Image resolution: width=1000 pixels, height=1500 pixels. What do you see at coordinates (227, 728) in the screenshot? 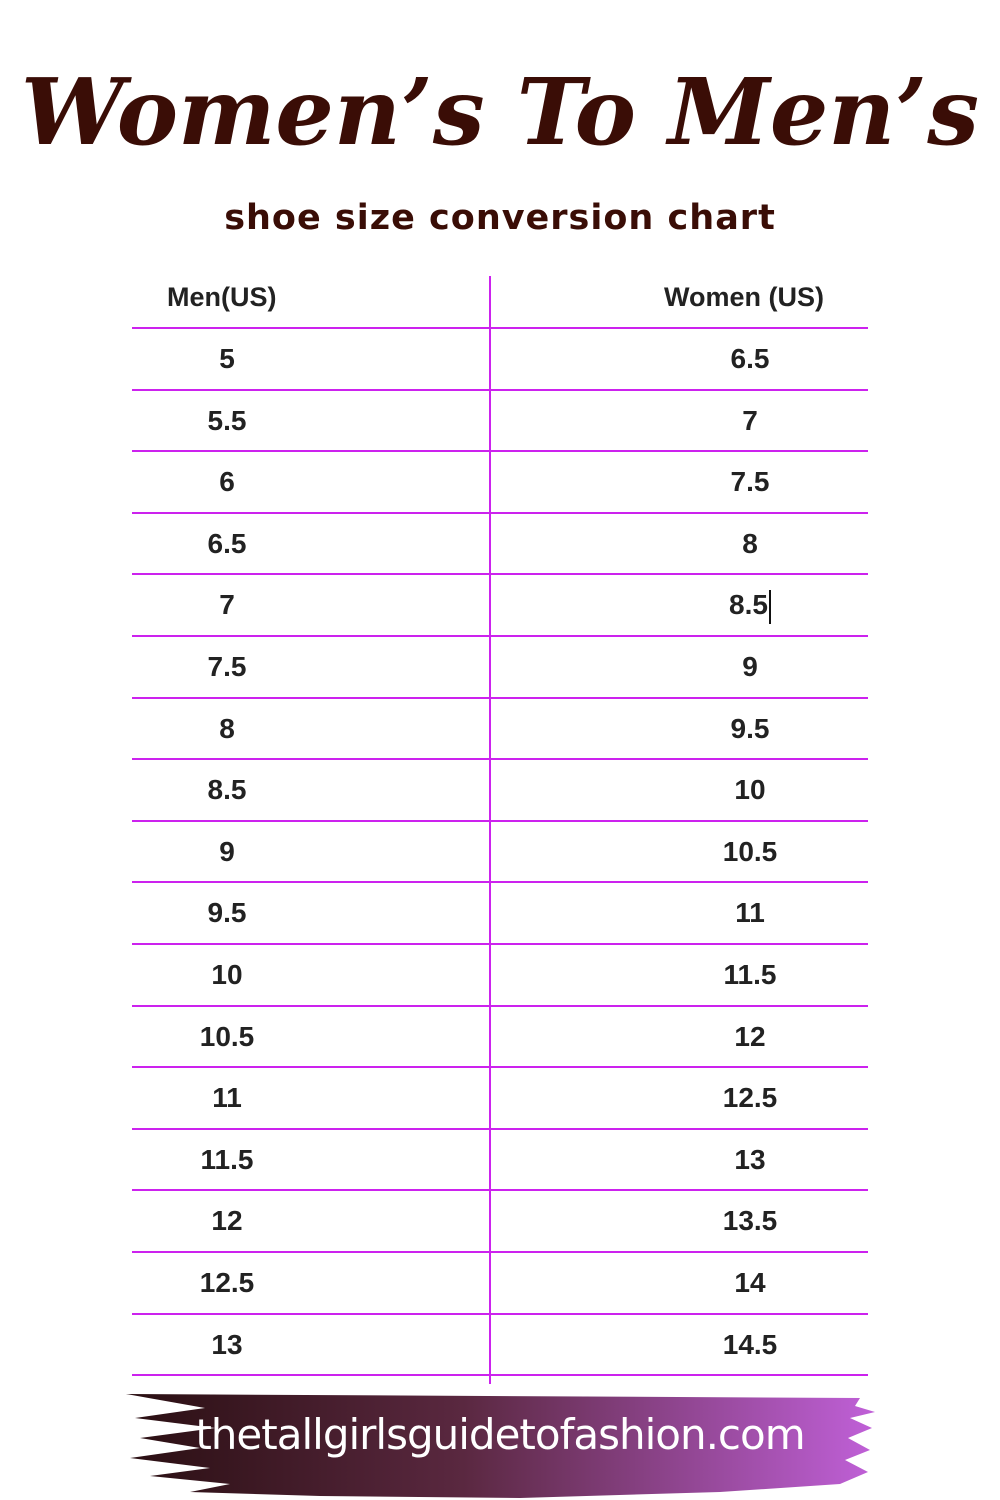
I see `men-size-cell: 8` at bounding box center [227, 728].